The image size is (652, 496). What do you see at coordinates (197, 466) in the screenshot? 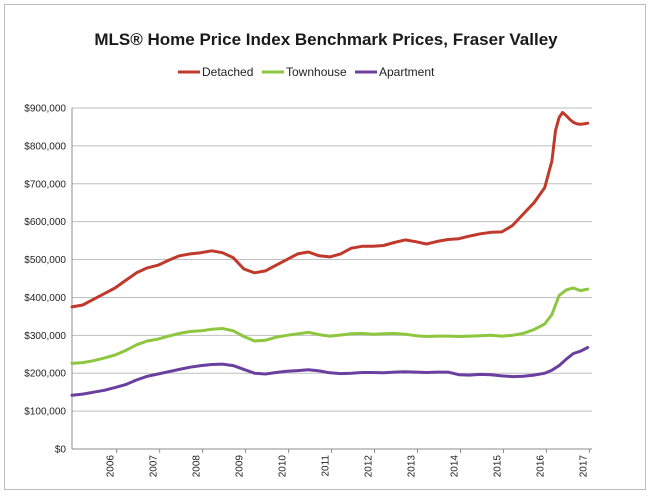
I see `x-tick-label: 2008` at bounding box center [197, 466].